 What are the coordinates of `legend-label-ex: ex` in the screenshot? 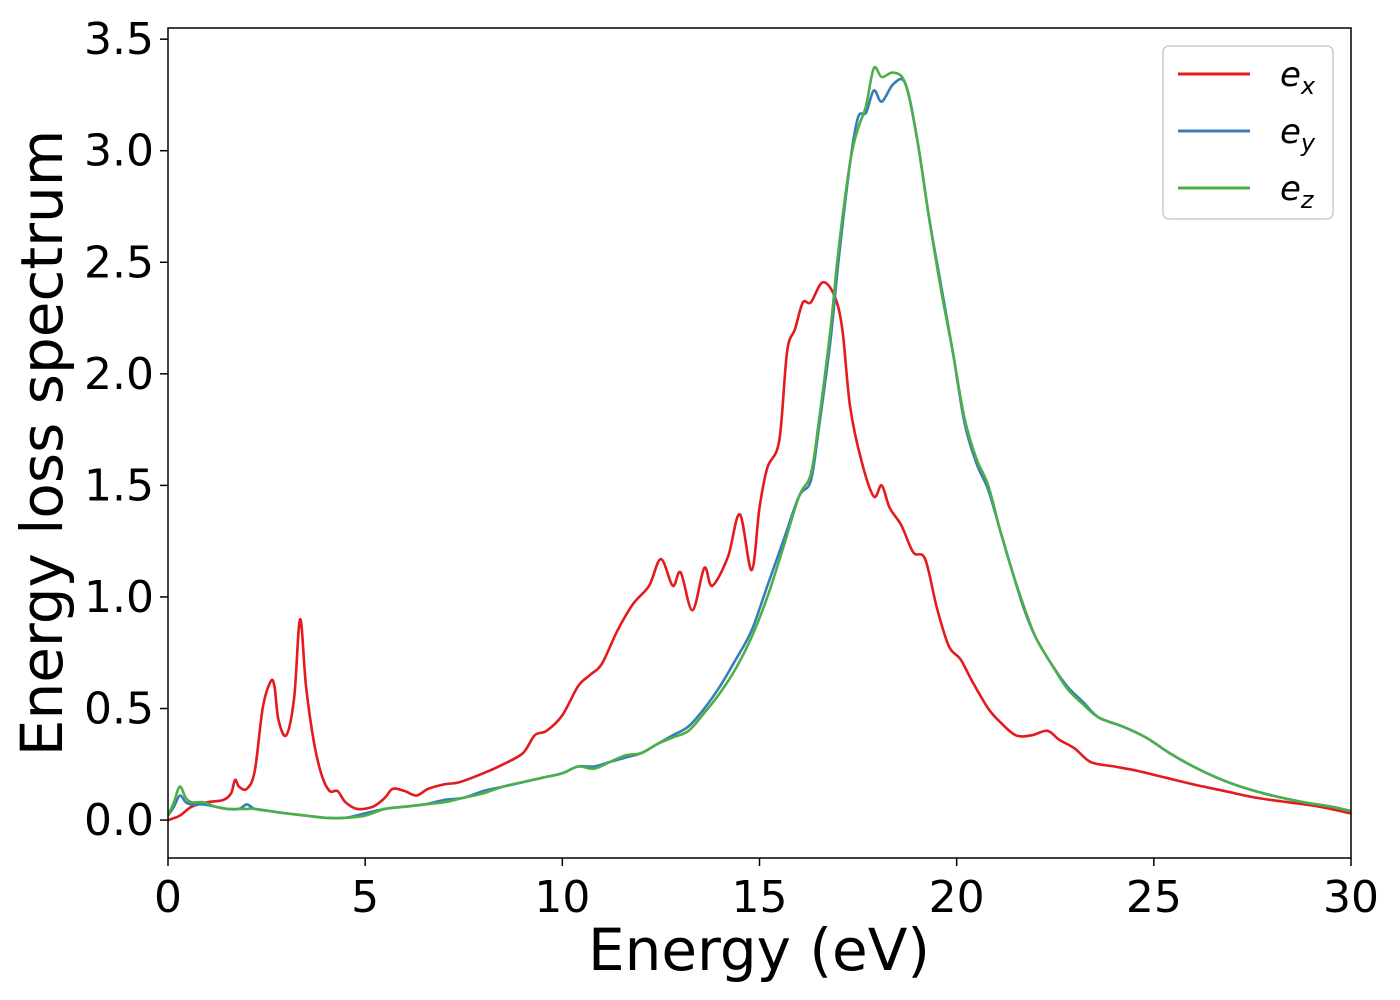 It's located at (1298, 77).